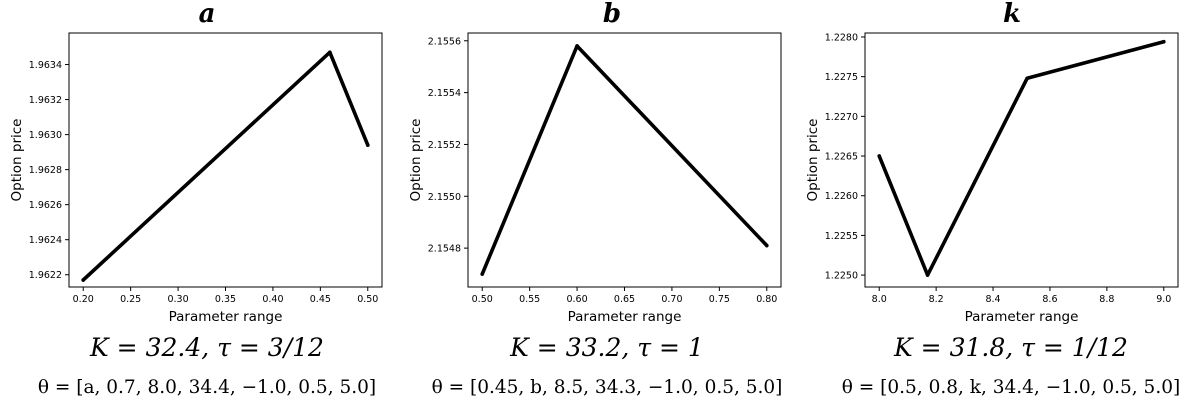 The image size is (1184, 406). Describe the element at coordinates (841, 157) in the screenshot. I see `y-tick-label: 1.2265` at that location.